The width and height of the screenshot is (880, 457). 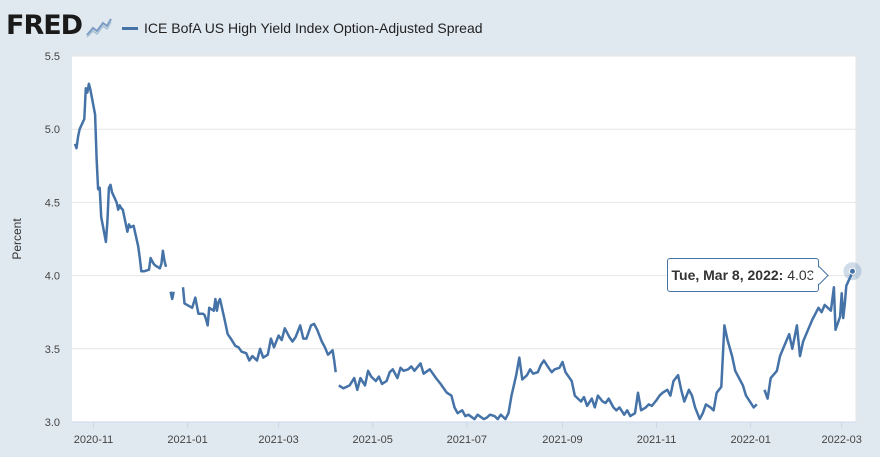 What do you see at coordinates (801, 275) in the screenshot?
I see `tooltip-value: 4.03` at bounding box center [801, 275].